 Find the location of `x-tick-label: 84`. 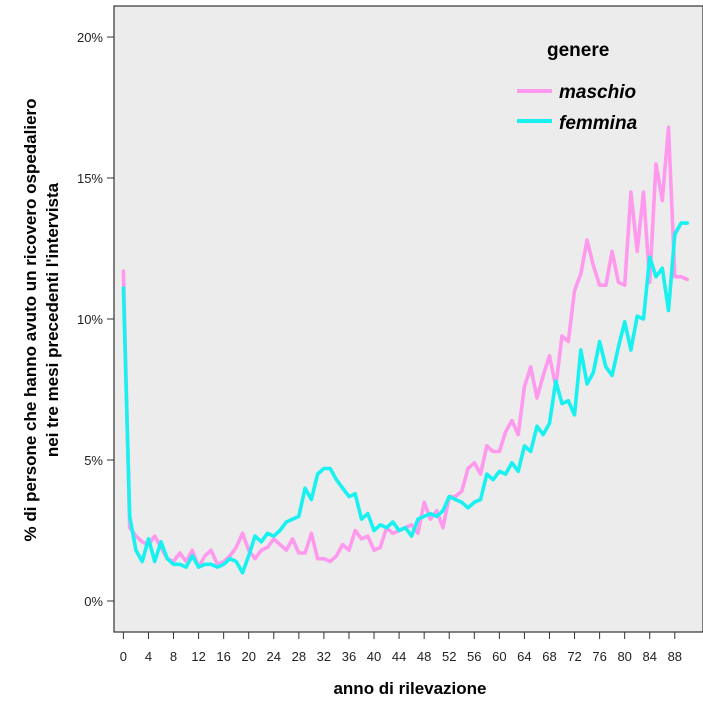

x-tick-label: 84 is located at coordinates (650, 656).